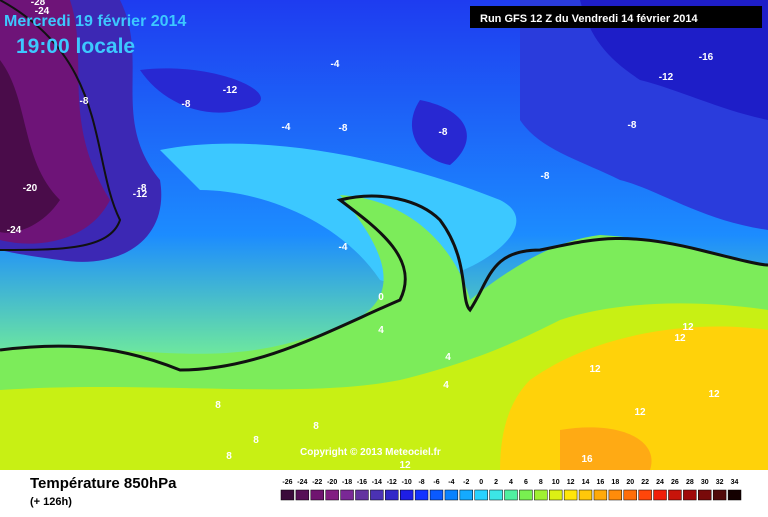  What do you see at coordinates (645, 482) in the screenshot?
I see `scale-label: 22` at bounding box center [645, 482].